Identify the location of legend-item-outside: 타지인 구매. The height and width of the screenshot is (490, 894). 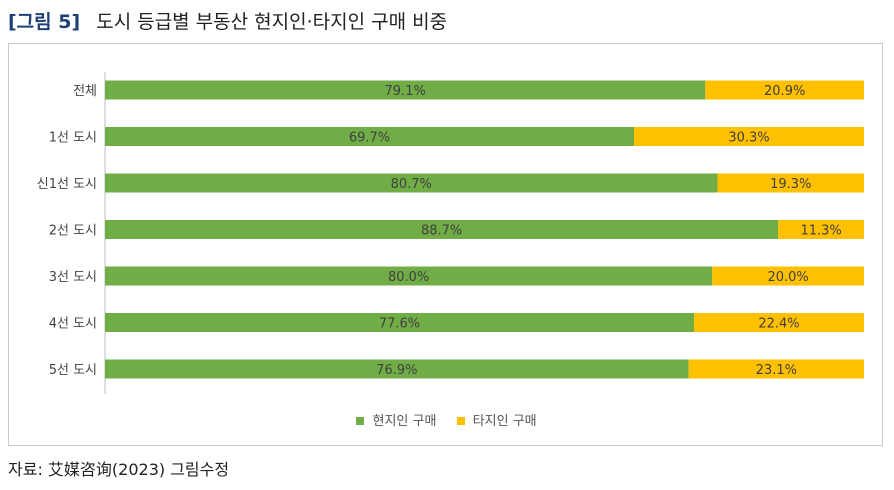
(496, 419).